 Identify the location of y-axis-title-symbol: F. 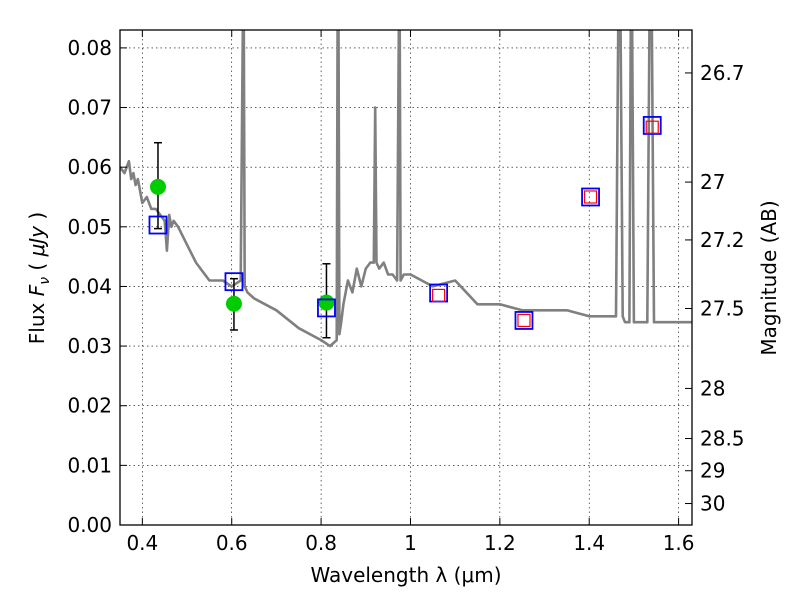
(37, 290).